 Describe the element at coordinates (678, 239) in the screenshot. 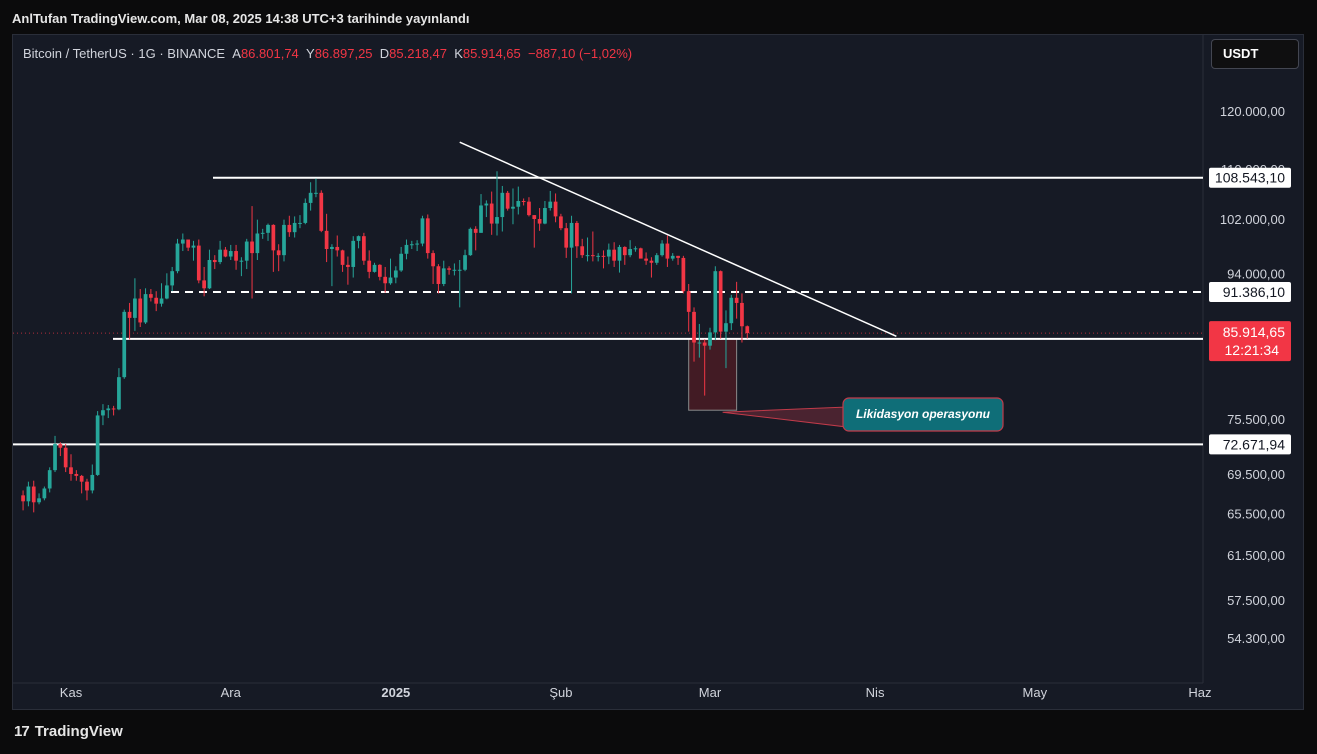

I see `trendline` at that location.